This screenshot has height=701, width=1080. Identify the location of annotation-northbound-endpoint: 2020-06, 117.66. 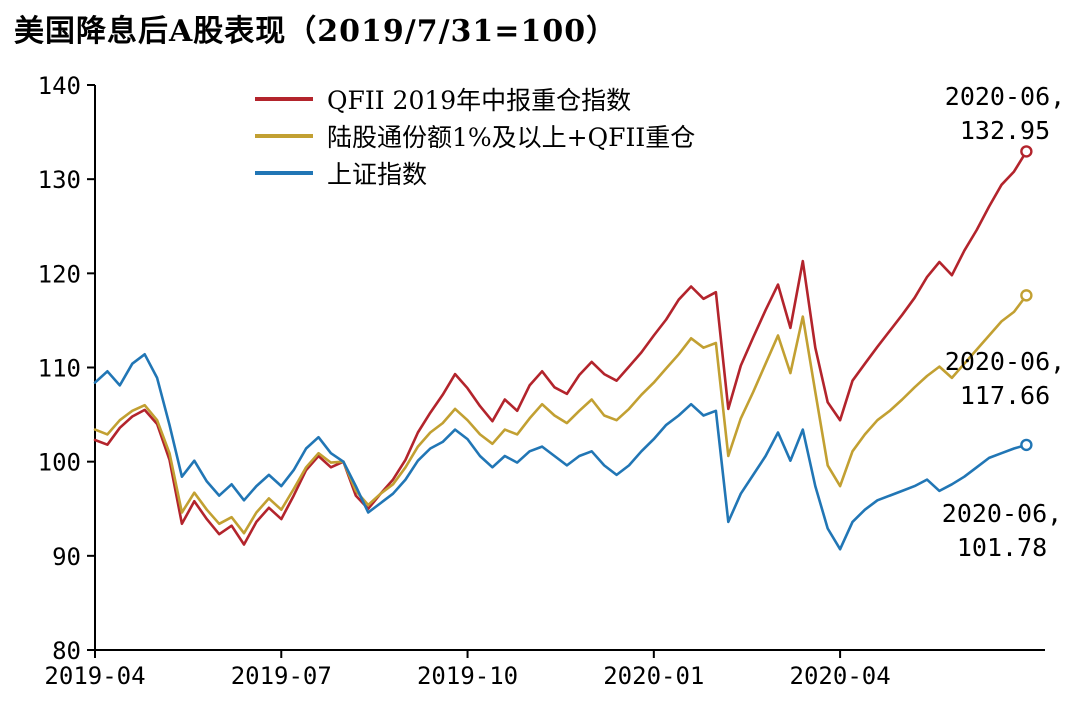
(1002, 379).